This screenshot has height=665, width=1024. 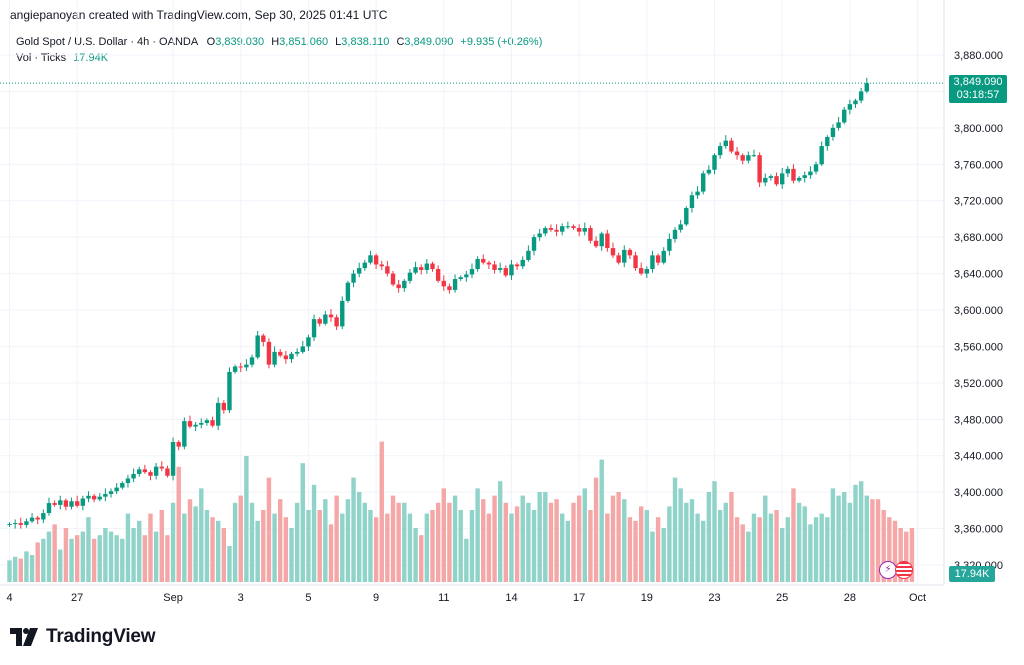 What do you see at coordinates (972, 574) in the screenshot?
I see `last-volume-badge: 17.94K` at bounding box center [972, 574].